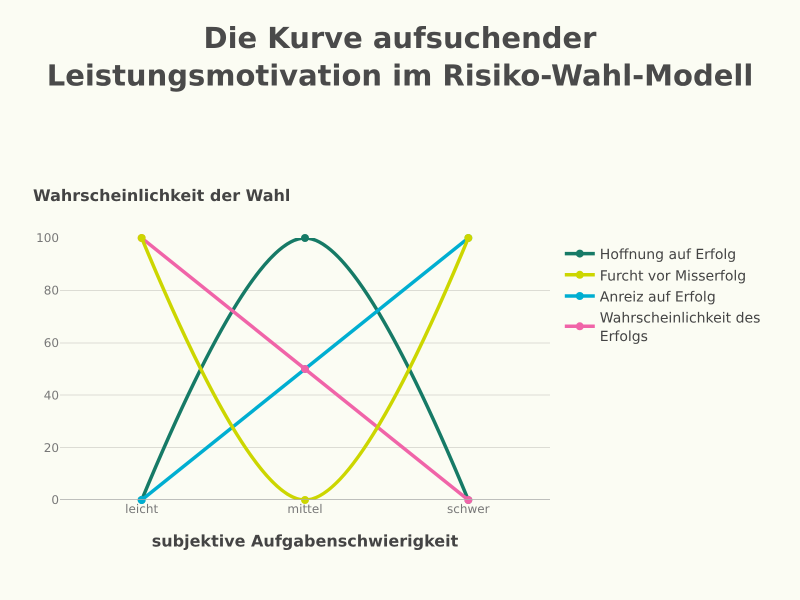 The width and height of the screenshot is (800, 600). I want to click on x-axis-title: subjektive Aufgabenschwierigkeit, so click(305, 541).